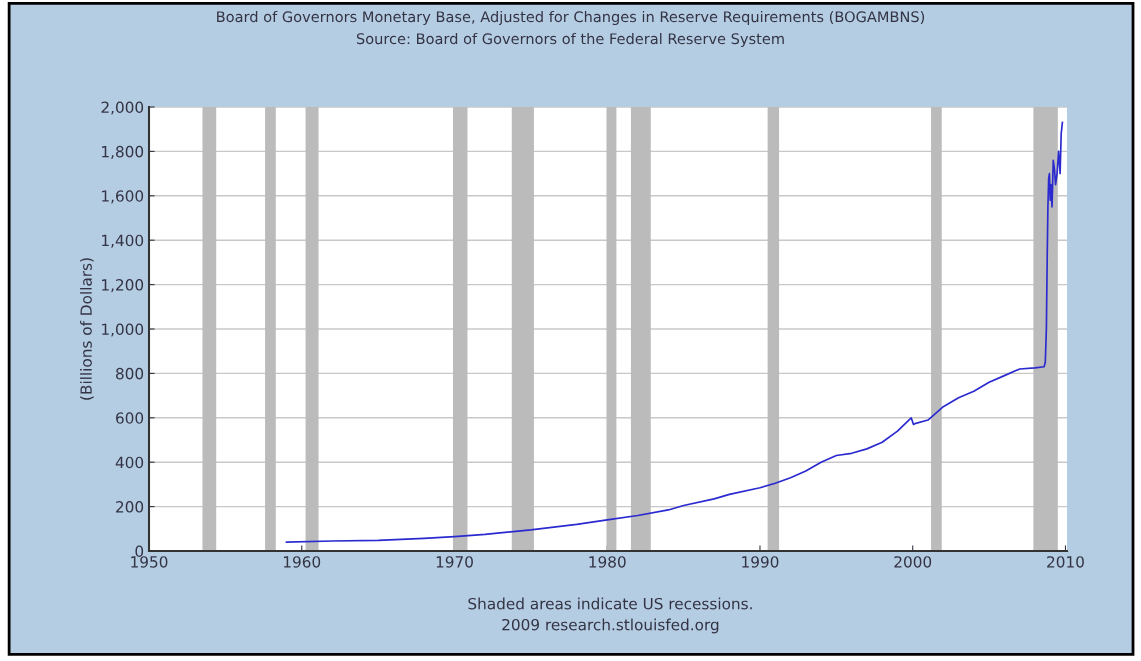 Image resolution: width=1141 pixels, height=661 pixels. I want to click on y-tick-label: 1,800, so click(123, 152).